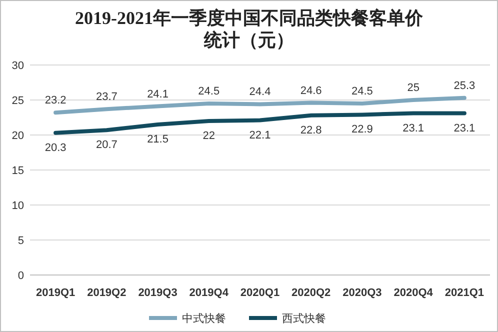 This screenshot has width=498, height=332. What do you see at coordinates (56, 293) in the screenshot?
I see `x-tick-label: 2019Q1` at bounding box center [56, 293].